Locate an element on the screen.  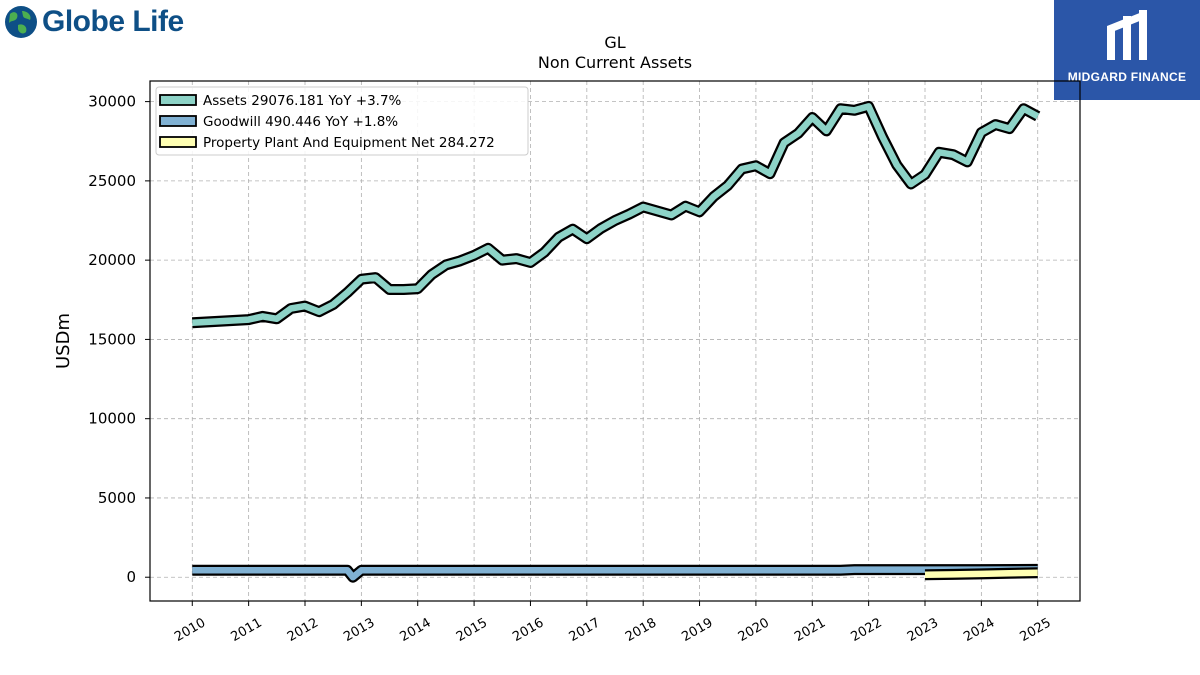
x-tick-label: 2020 is located at coordinates (754, 630).